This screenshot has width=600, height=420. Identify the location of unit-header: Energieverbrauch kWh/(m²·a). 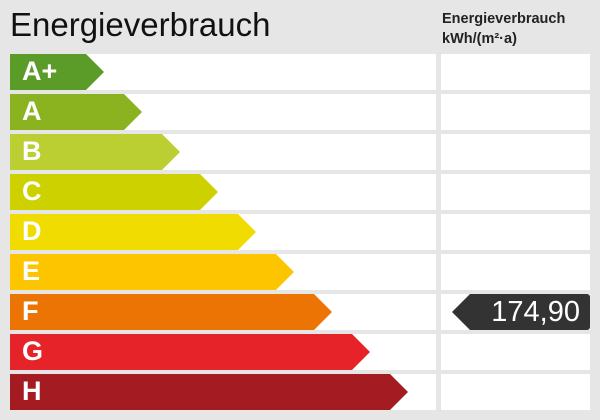
(503, 29).